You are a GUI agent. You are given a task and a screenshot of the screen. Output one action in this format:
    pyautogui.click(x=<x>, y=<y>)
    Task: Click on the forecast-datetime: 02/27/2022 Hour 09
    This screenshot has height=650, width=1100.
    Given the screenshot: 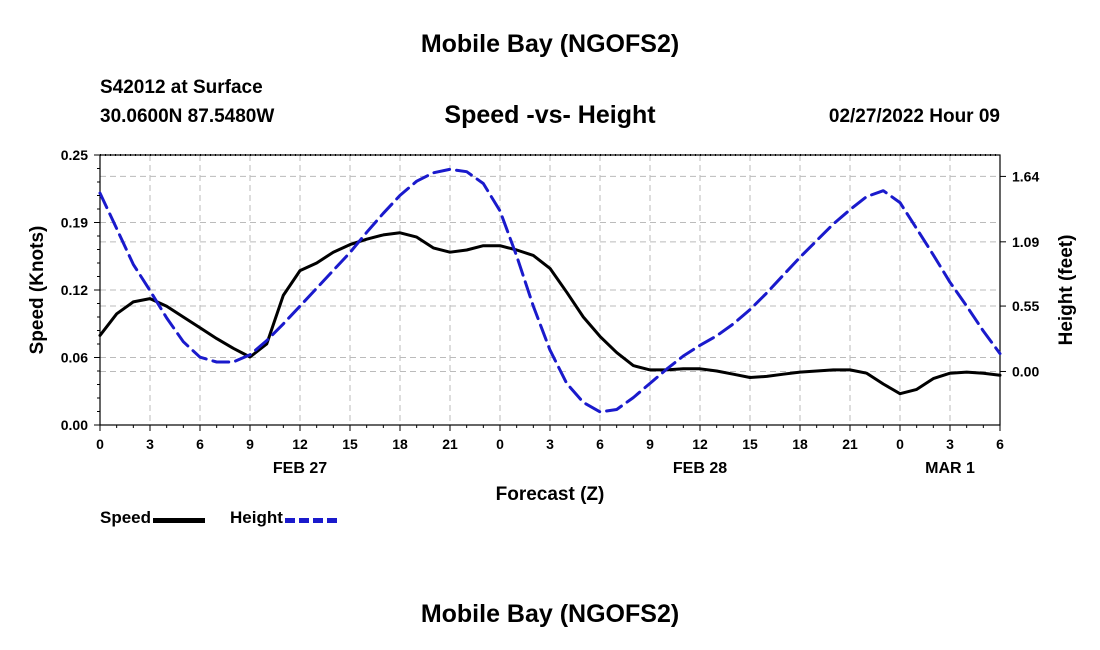 What is the action you would take?
    pyautogui.click(x=914, y=116)
    